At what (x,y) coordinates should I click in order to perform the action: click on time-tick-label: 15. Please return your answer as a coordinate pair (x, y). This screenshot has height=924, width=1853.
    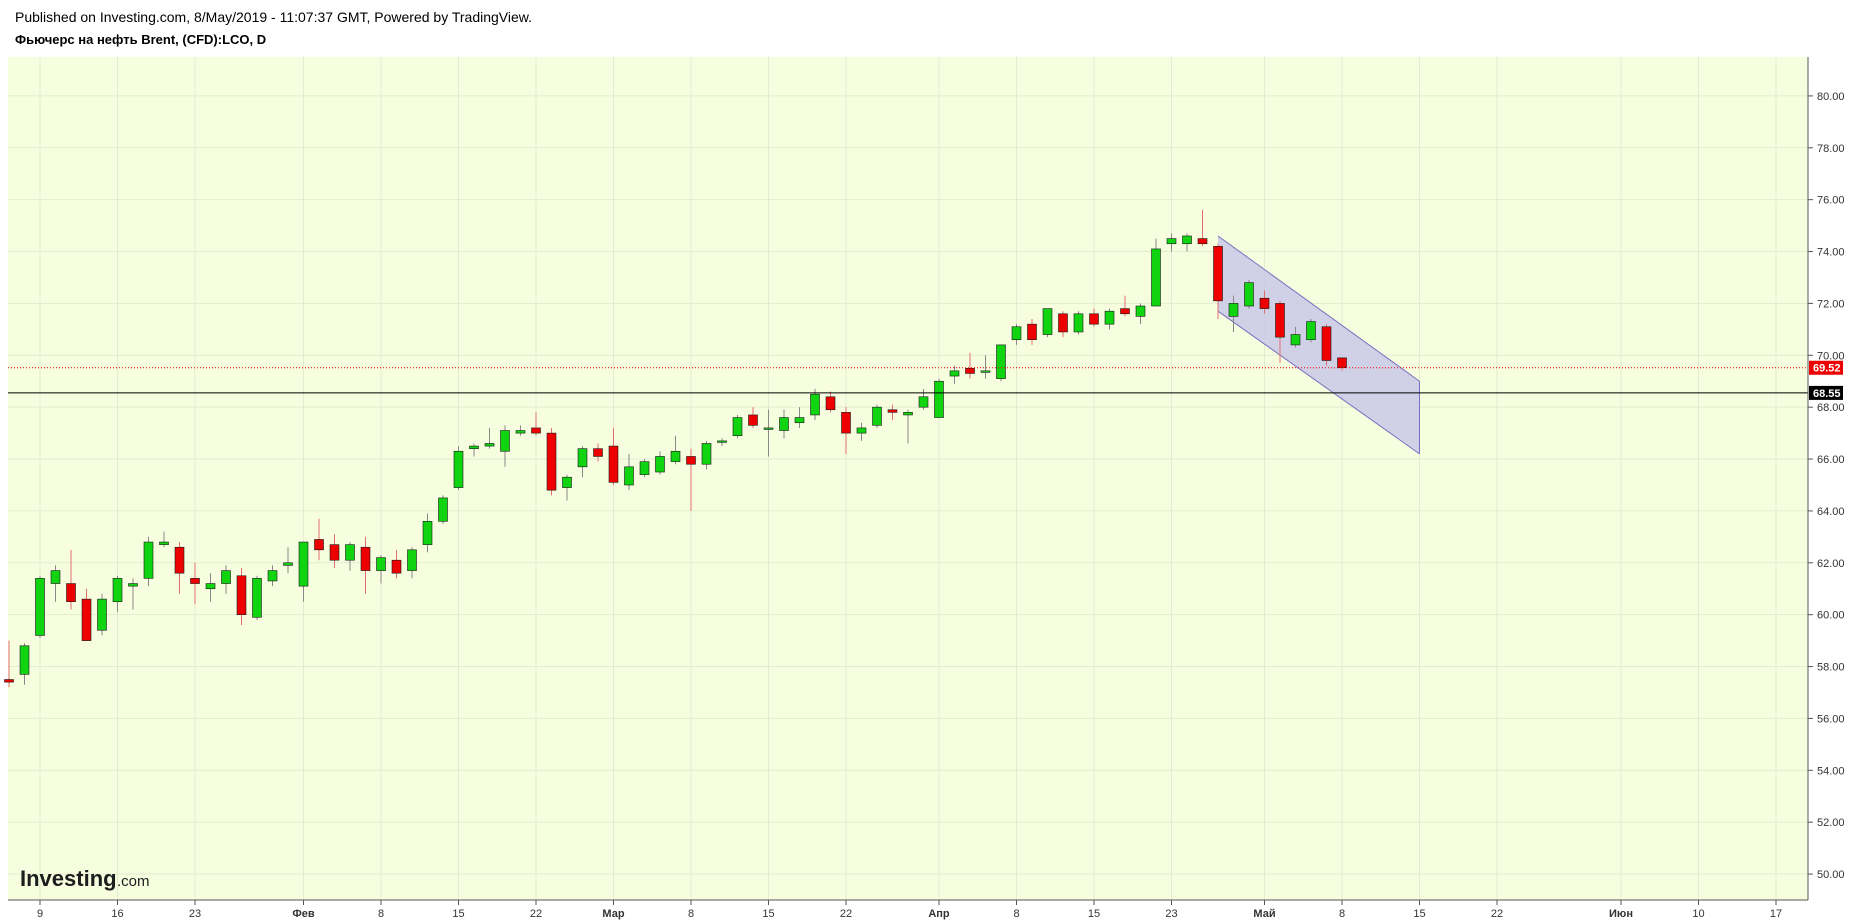
    Looking at the image, I should click on (1419, 914).